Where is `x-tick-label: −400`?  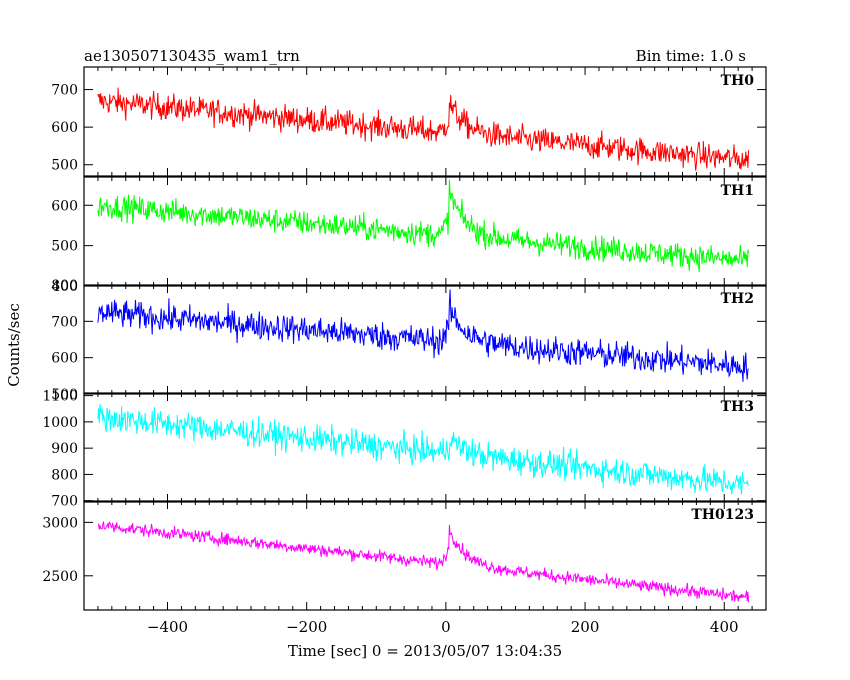 x-tick-label: −400 is located at coordinates (167, 627).